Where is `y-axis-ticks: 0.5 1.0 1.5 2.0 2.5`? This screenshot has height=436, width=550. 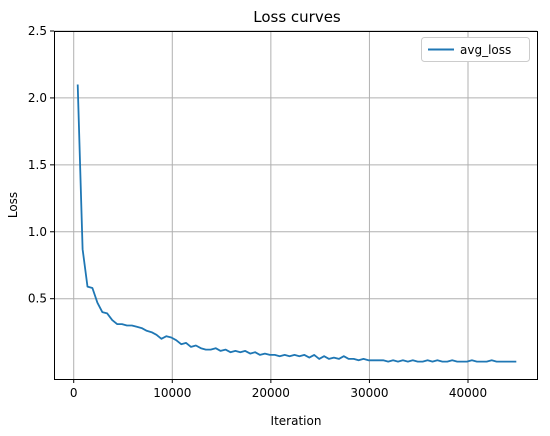 y-axis-ticks: 0.5 1.0 1.5 2.0 2.5 is located at coordinates (41, 165).